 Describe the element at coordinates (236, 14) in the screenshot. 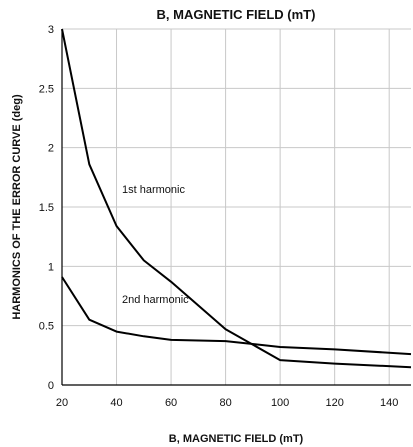

I see `chart-title: B, MAGNETIC FIELD (mT)` at that location.